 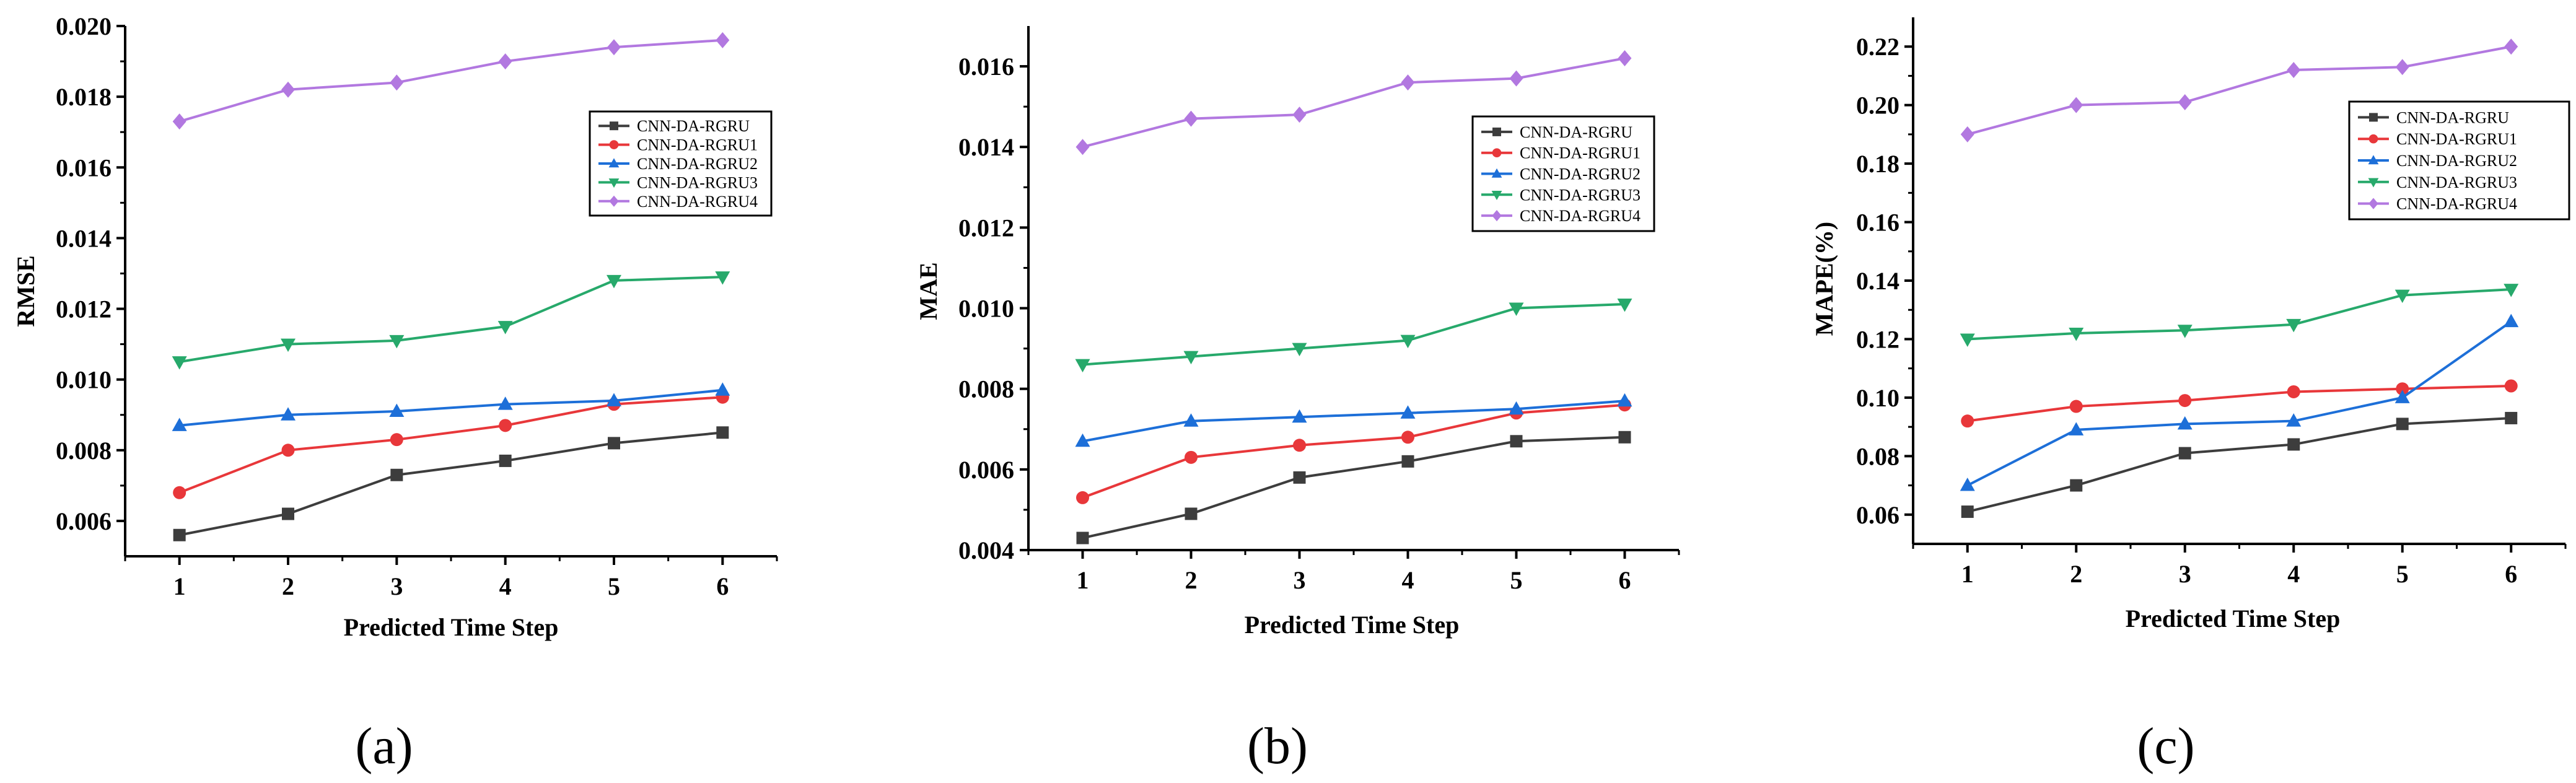 What do you see at coordinates (2233, 618) in the screenshot?
I see `panel-c-xlabel: Predicted Time Step` at bounding box center [2233, 618].